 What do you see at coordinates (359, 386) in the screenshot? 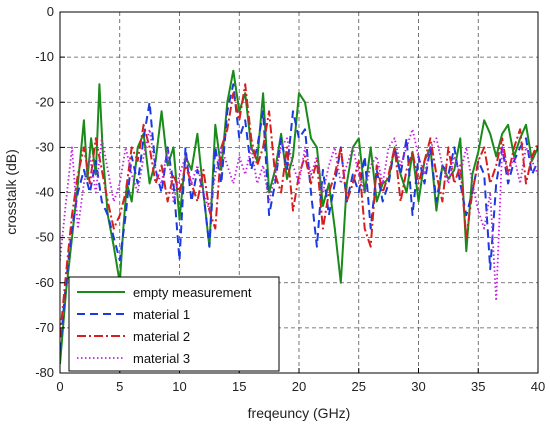
I see `x-tick-label: 25` at bounding box center [359, 386].